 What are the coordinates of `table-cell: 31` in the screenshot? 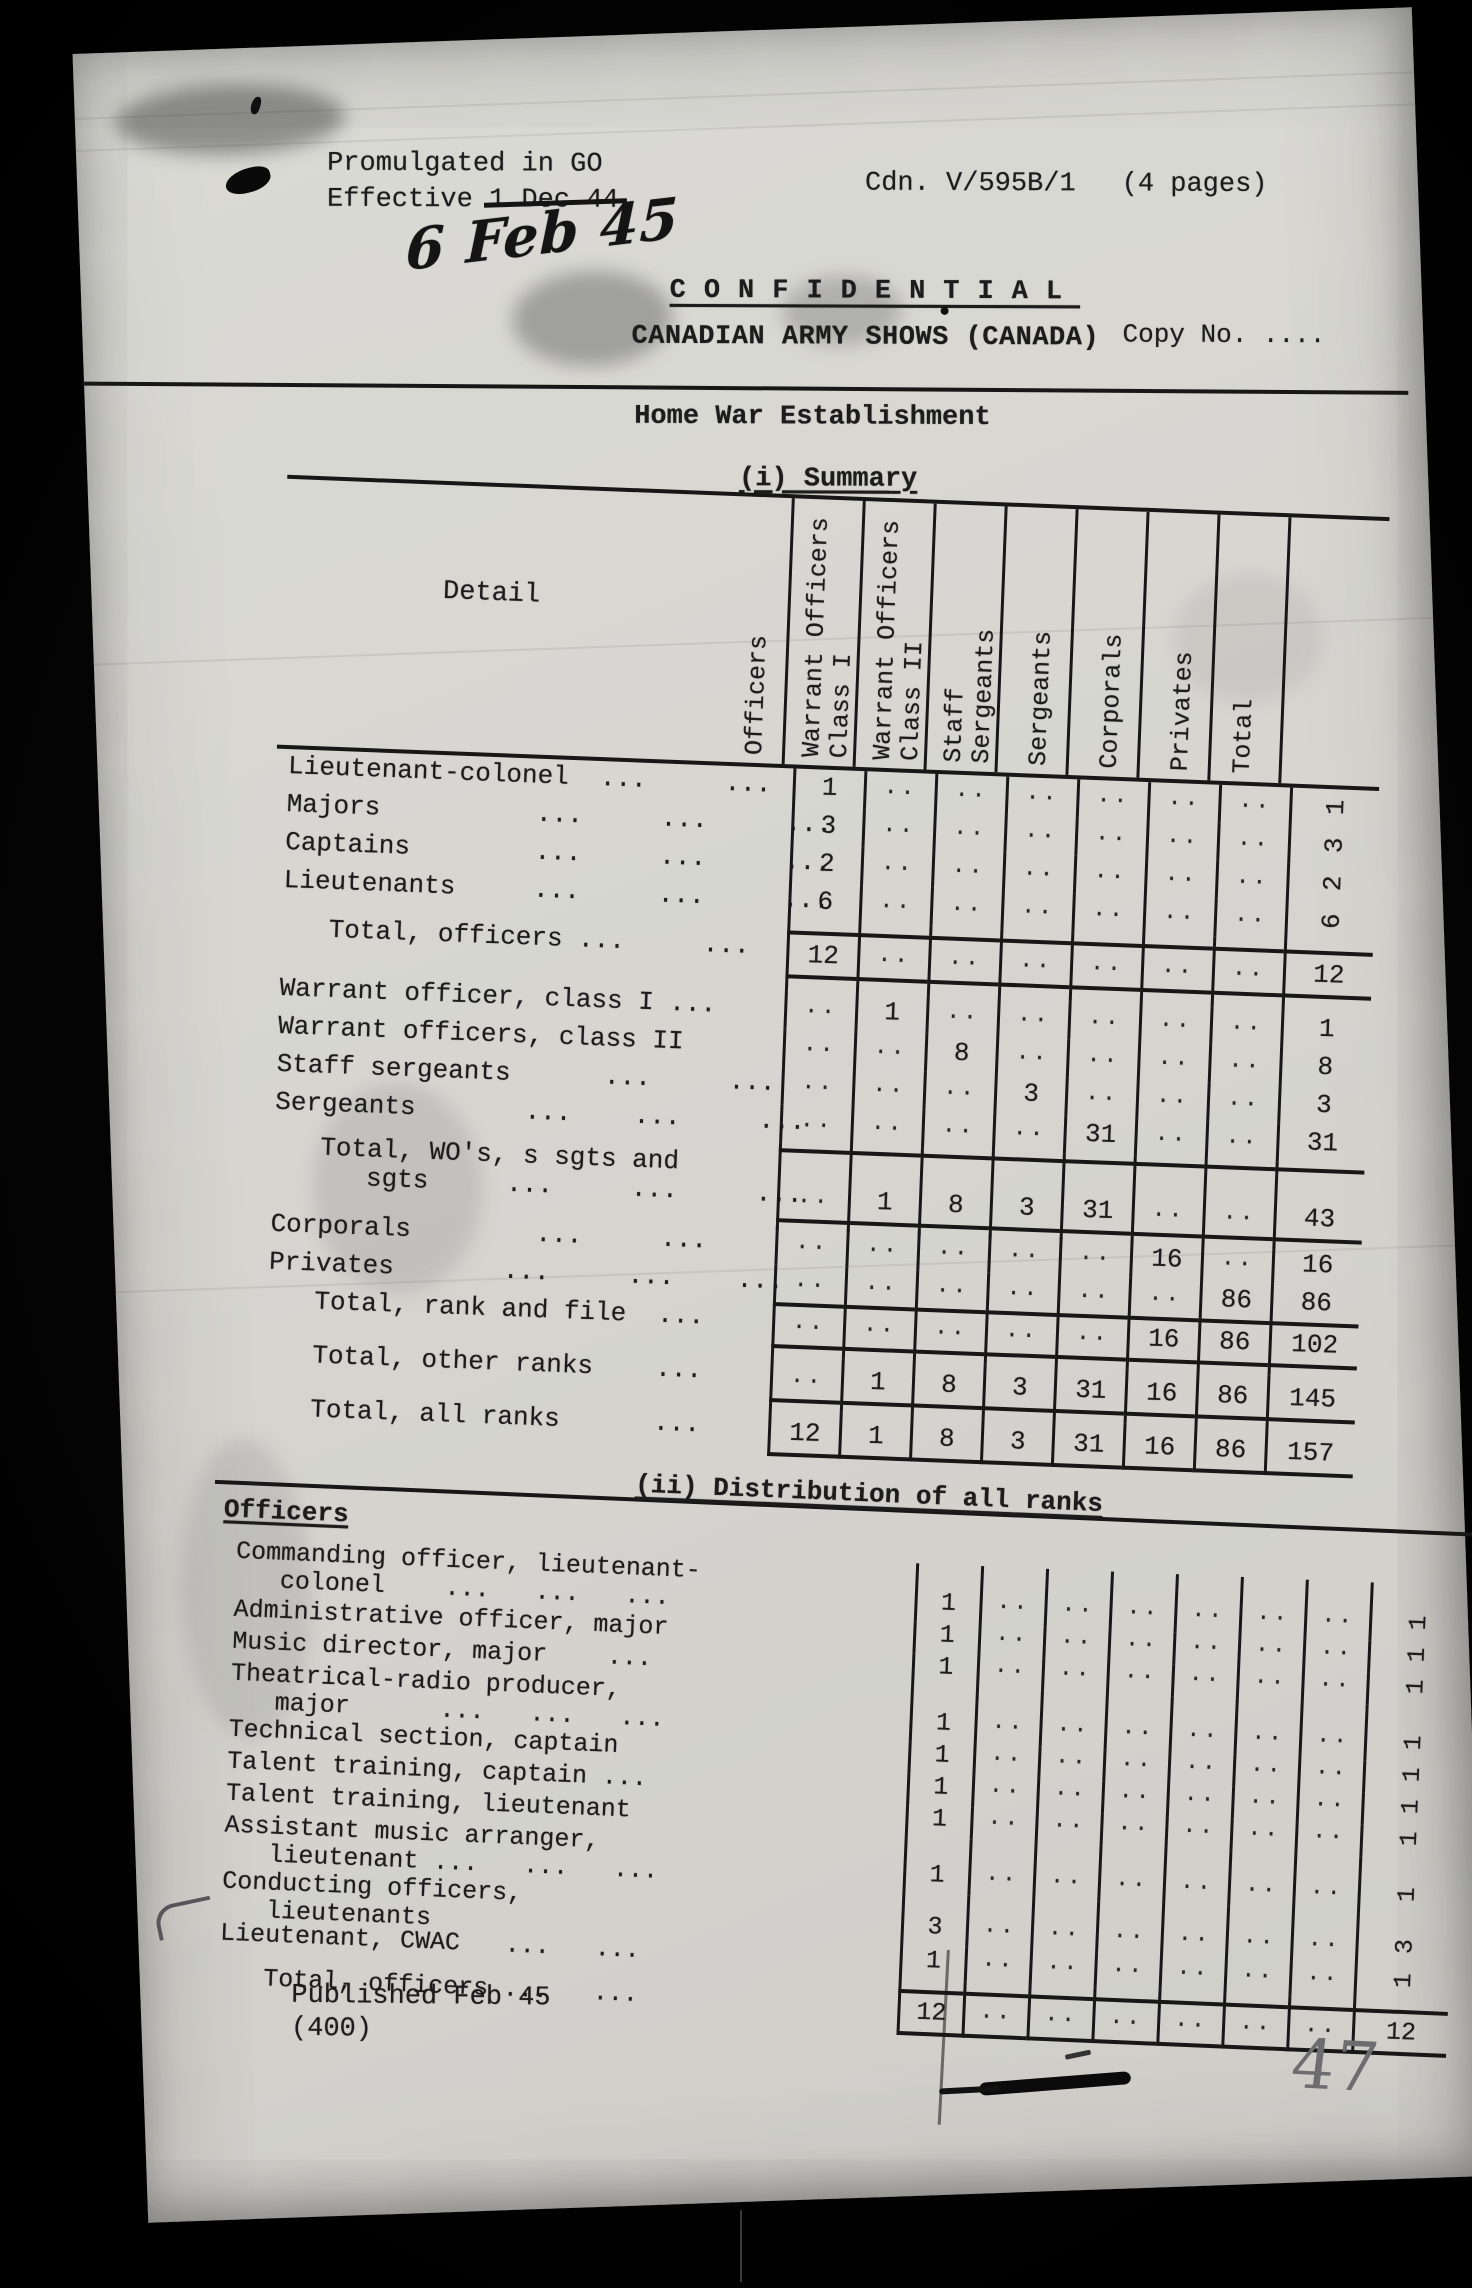 It's located at (1096, 1197).